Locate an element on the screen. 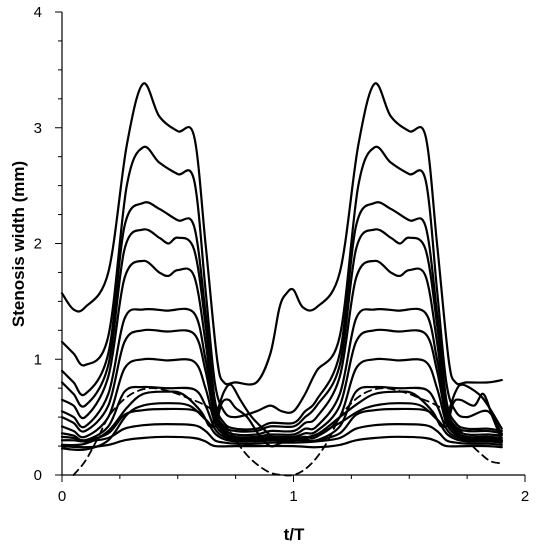 This screenshot has width=536, height=550. x-axis-ticks: 0 1 2 is located at coordinates (293, 490).